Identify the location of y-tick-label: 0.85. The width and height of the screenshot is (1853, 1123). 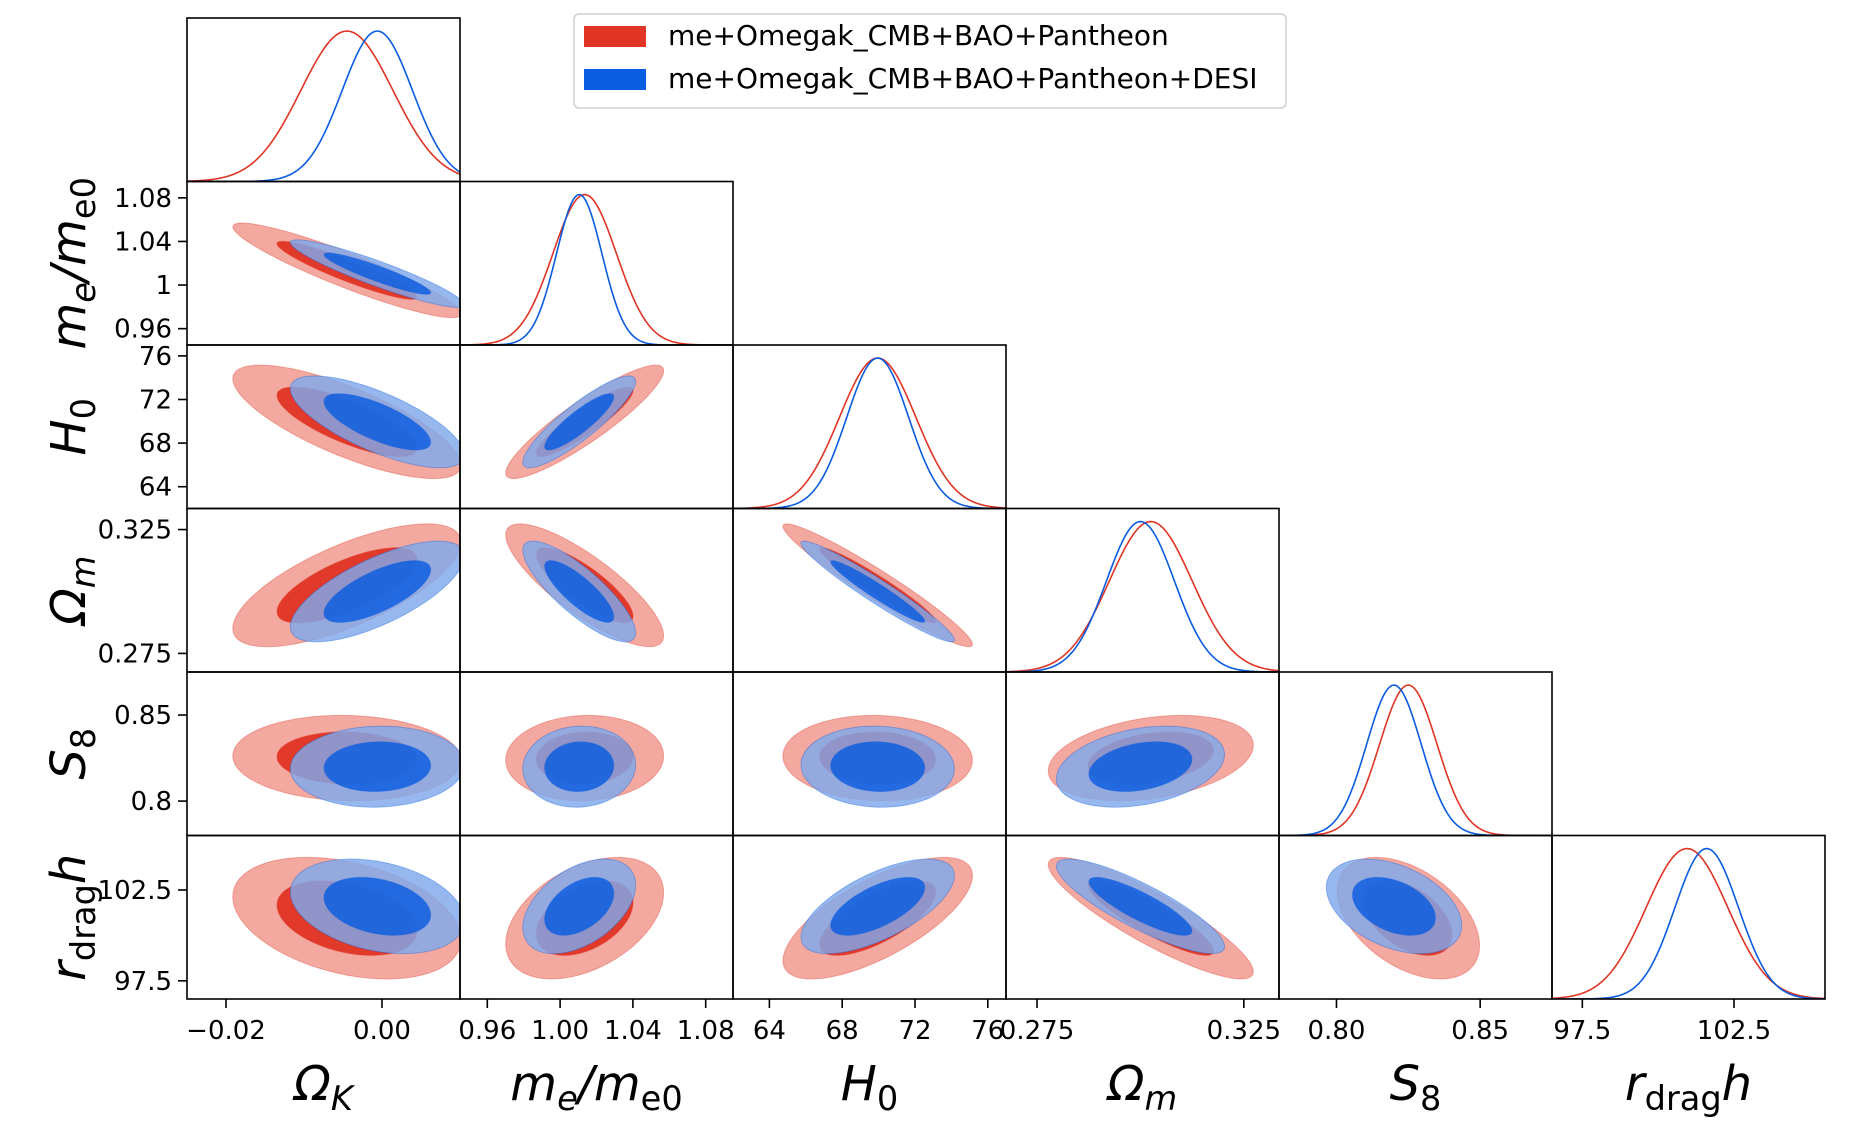
(143, 716).